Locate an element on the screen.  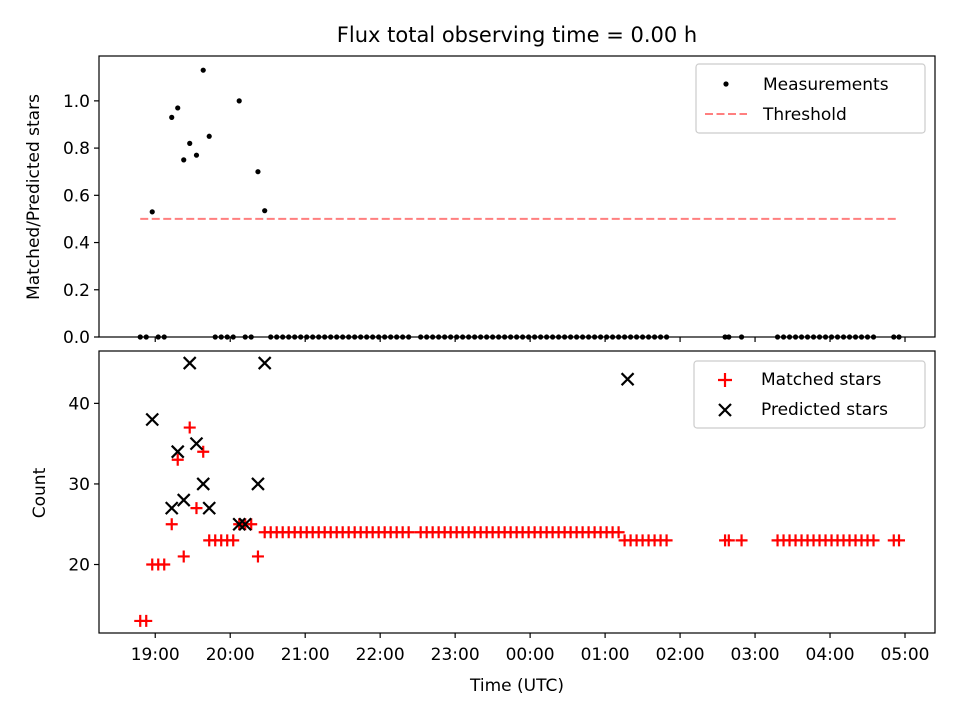
x-tick-label: 23:00 is located at coordinates (455, 655).